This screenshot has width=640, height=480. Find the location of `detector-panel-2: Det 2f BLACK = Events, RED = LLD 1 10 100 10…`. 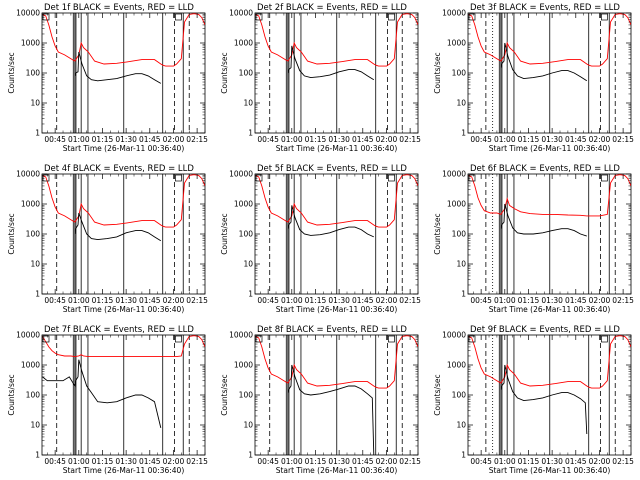

detector-panel-2: Det 2f BLACK = Events, RED = LLD 1 10 100 10… is located at coordinates (320, 78).